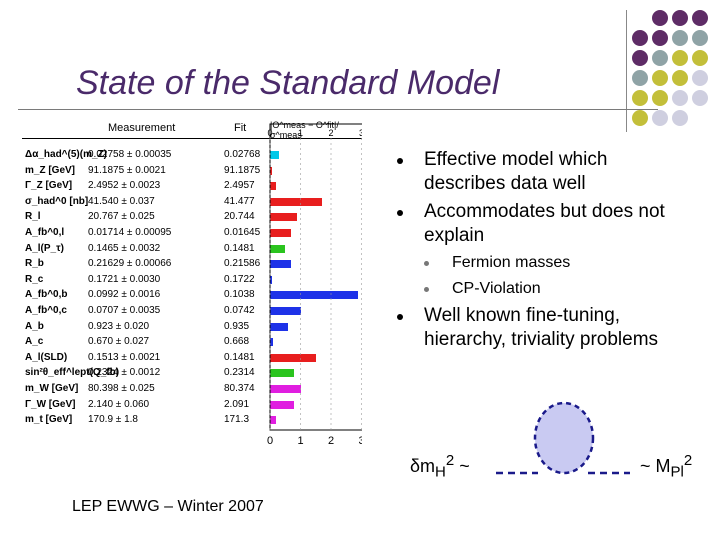  Describe the element at coordinates (72, 373) in the screenshot. I see `observable-name: sin²θ_eff^lept(Q_fb)` at that location.